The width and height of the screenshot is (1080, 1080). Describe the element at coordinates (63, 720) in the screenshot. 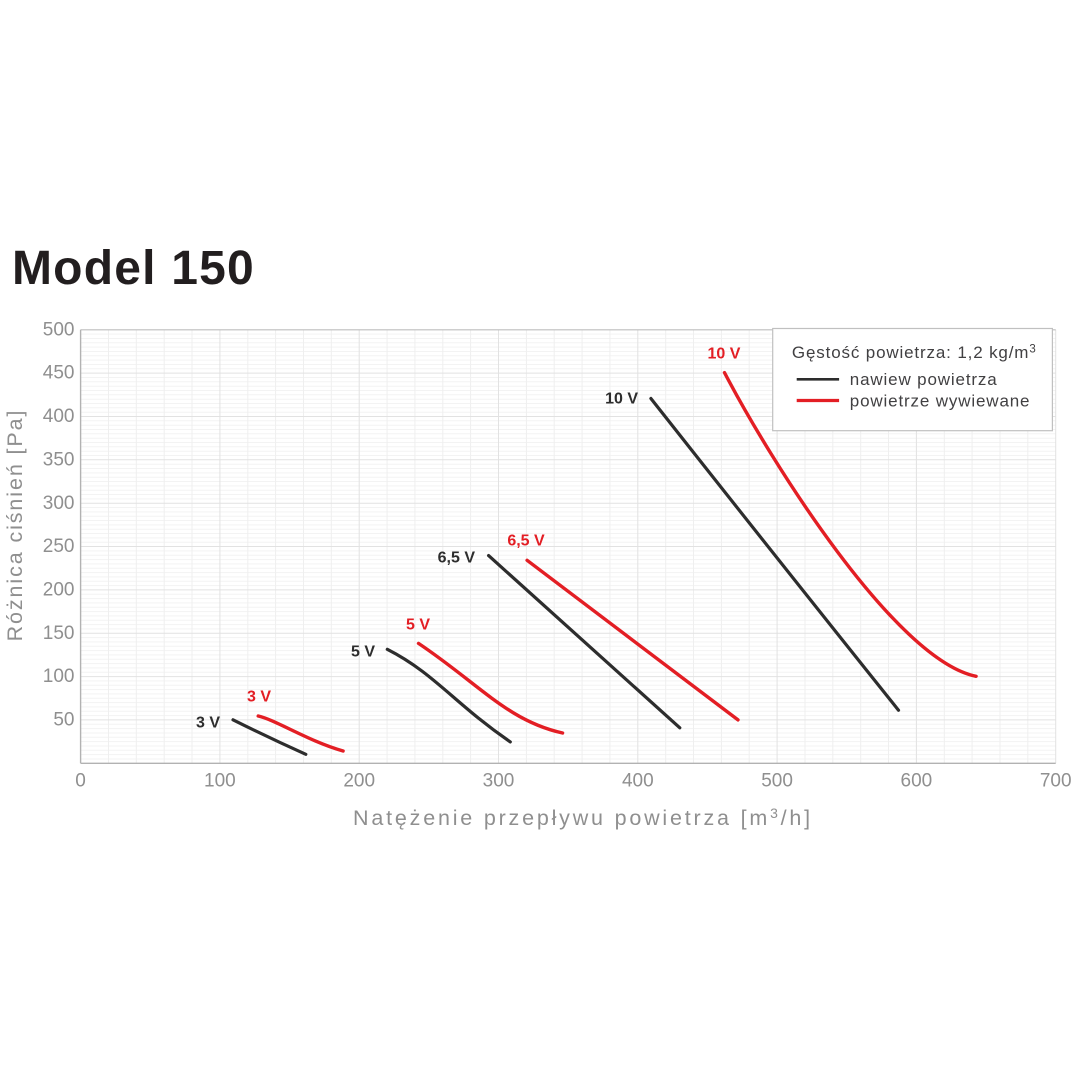

I see `svg-text: 50` at that location.